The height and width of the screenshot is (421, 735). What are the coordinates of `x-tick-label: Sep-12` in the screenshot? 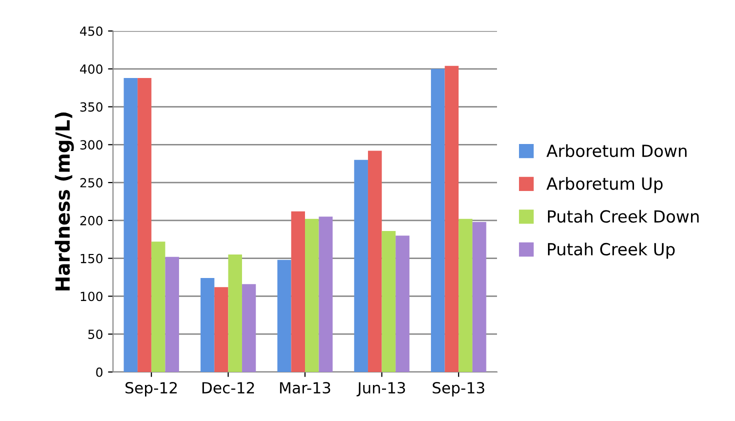 It's located at (151, 389).